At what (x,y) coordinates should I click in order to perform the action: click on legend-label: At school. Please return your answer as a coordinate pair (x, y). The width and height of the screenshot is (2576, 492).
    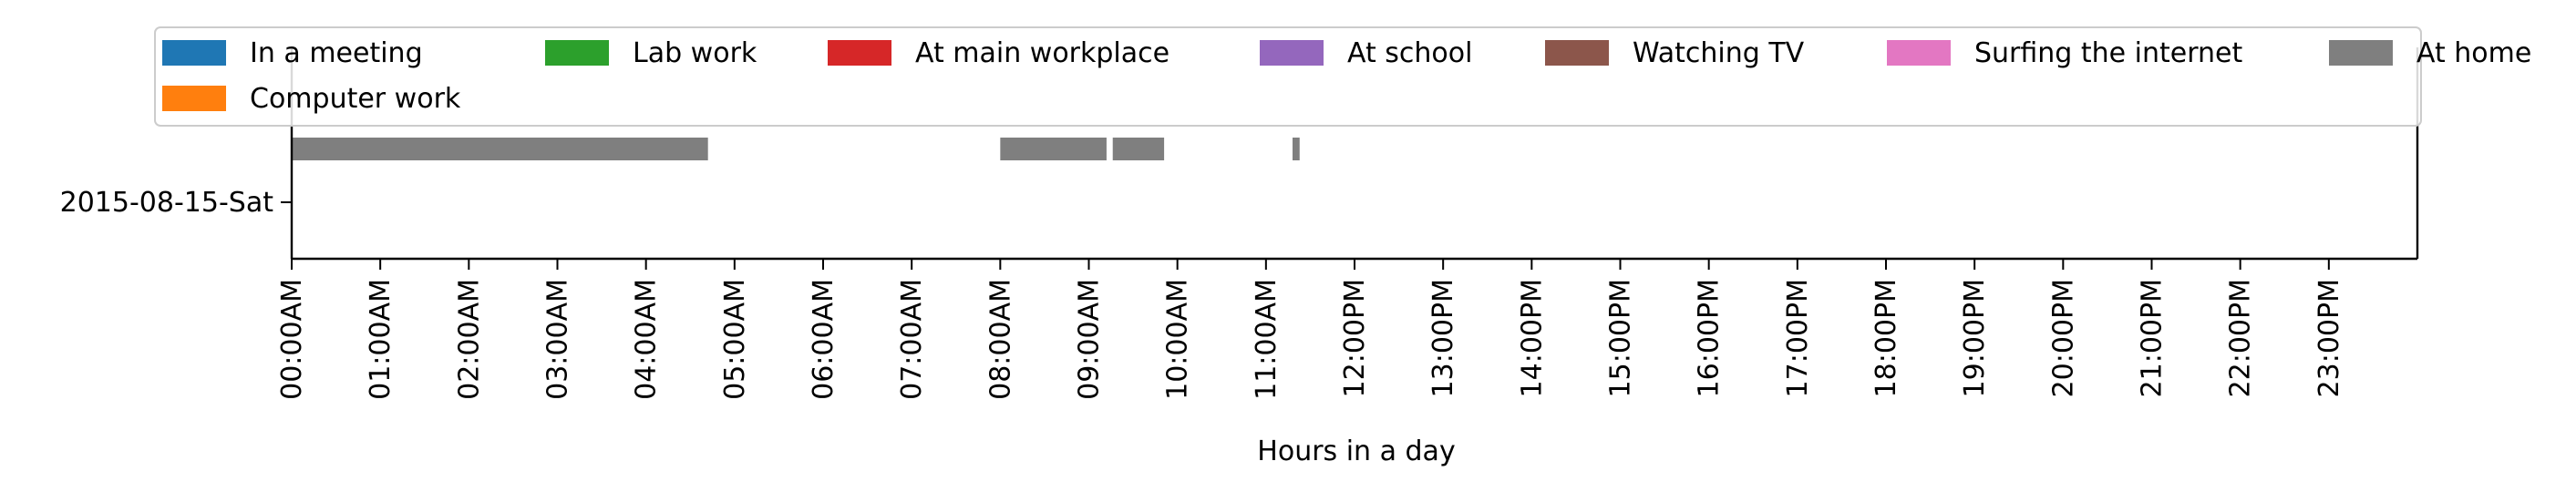
    Looking at the image, I should click on (1409, 53).